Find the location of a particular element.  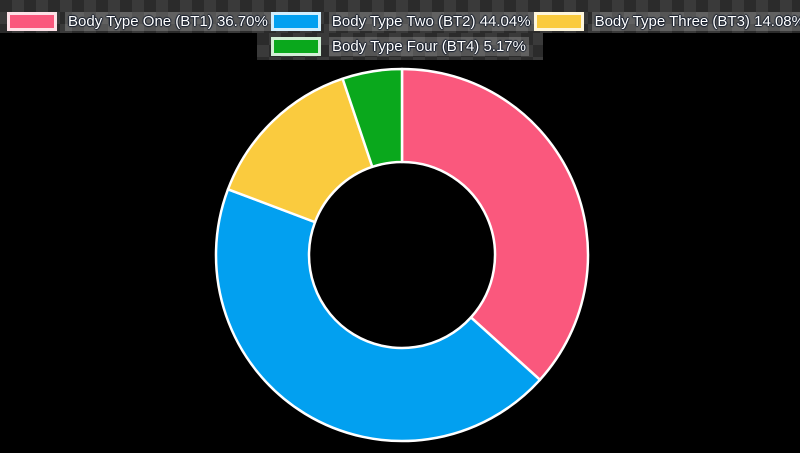

legend-item-bt3: Body Type Three (BT3) 14.08% is located at coordinates (666, 21).